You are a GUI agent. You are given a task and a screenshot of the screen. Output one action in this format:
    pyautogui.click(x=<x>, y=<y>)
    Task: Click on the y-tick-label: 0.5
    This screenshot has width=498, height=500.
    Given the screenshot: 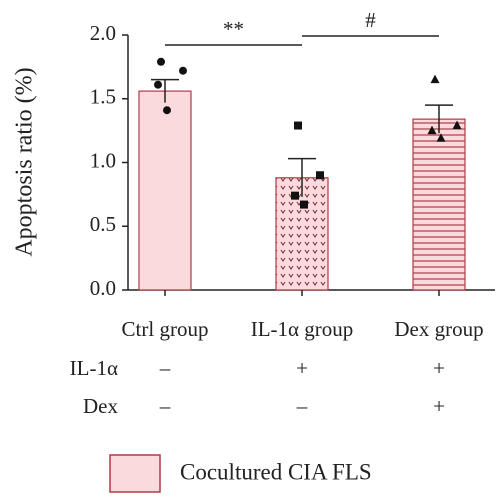 What is the action you would take?
    pyautogui.click(x=103, y=224)
    